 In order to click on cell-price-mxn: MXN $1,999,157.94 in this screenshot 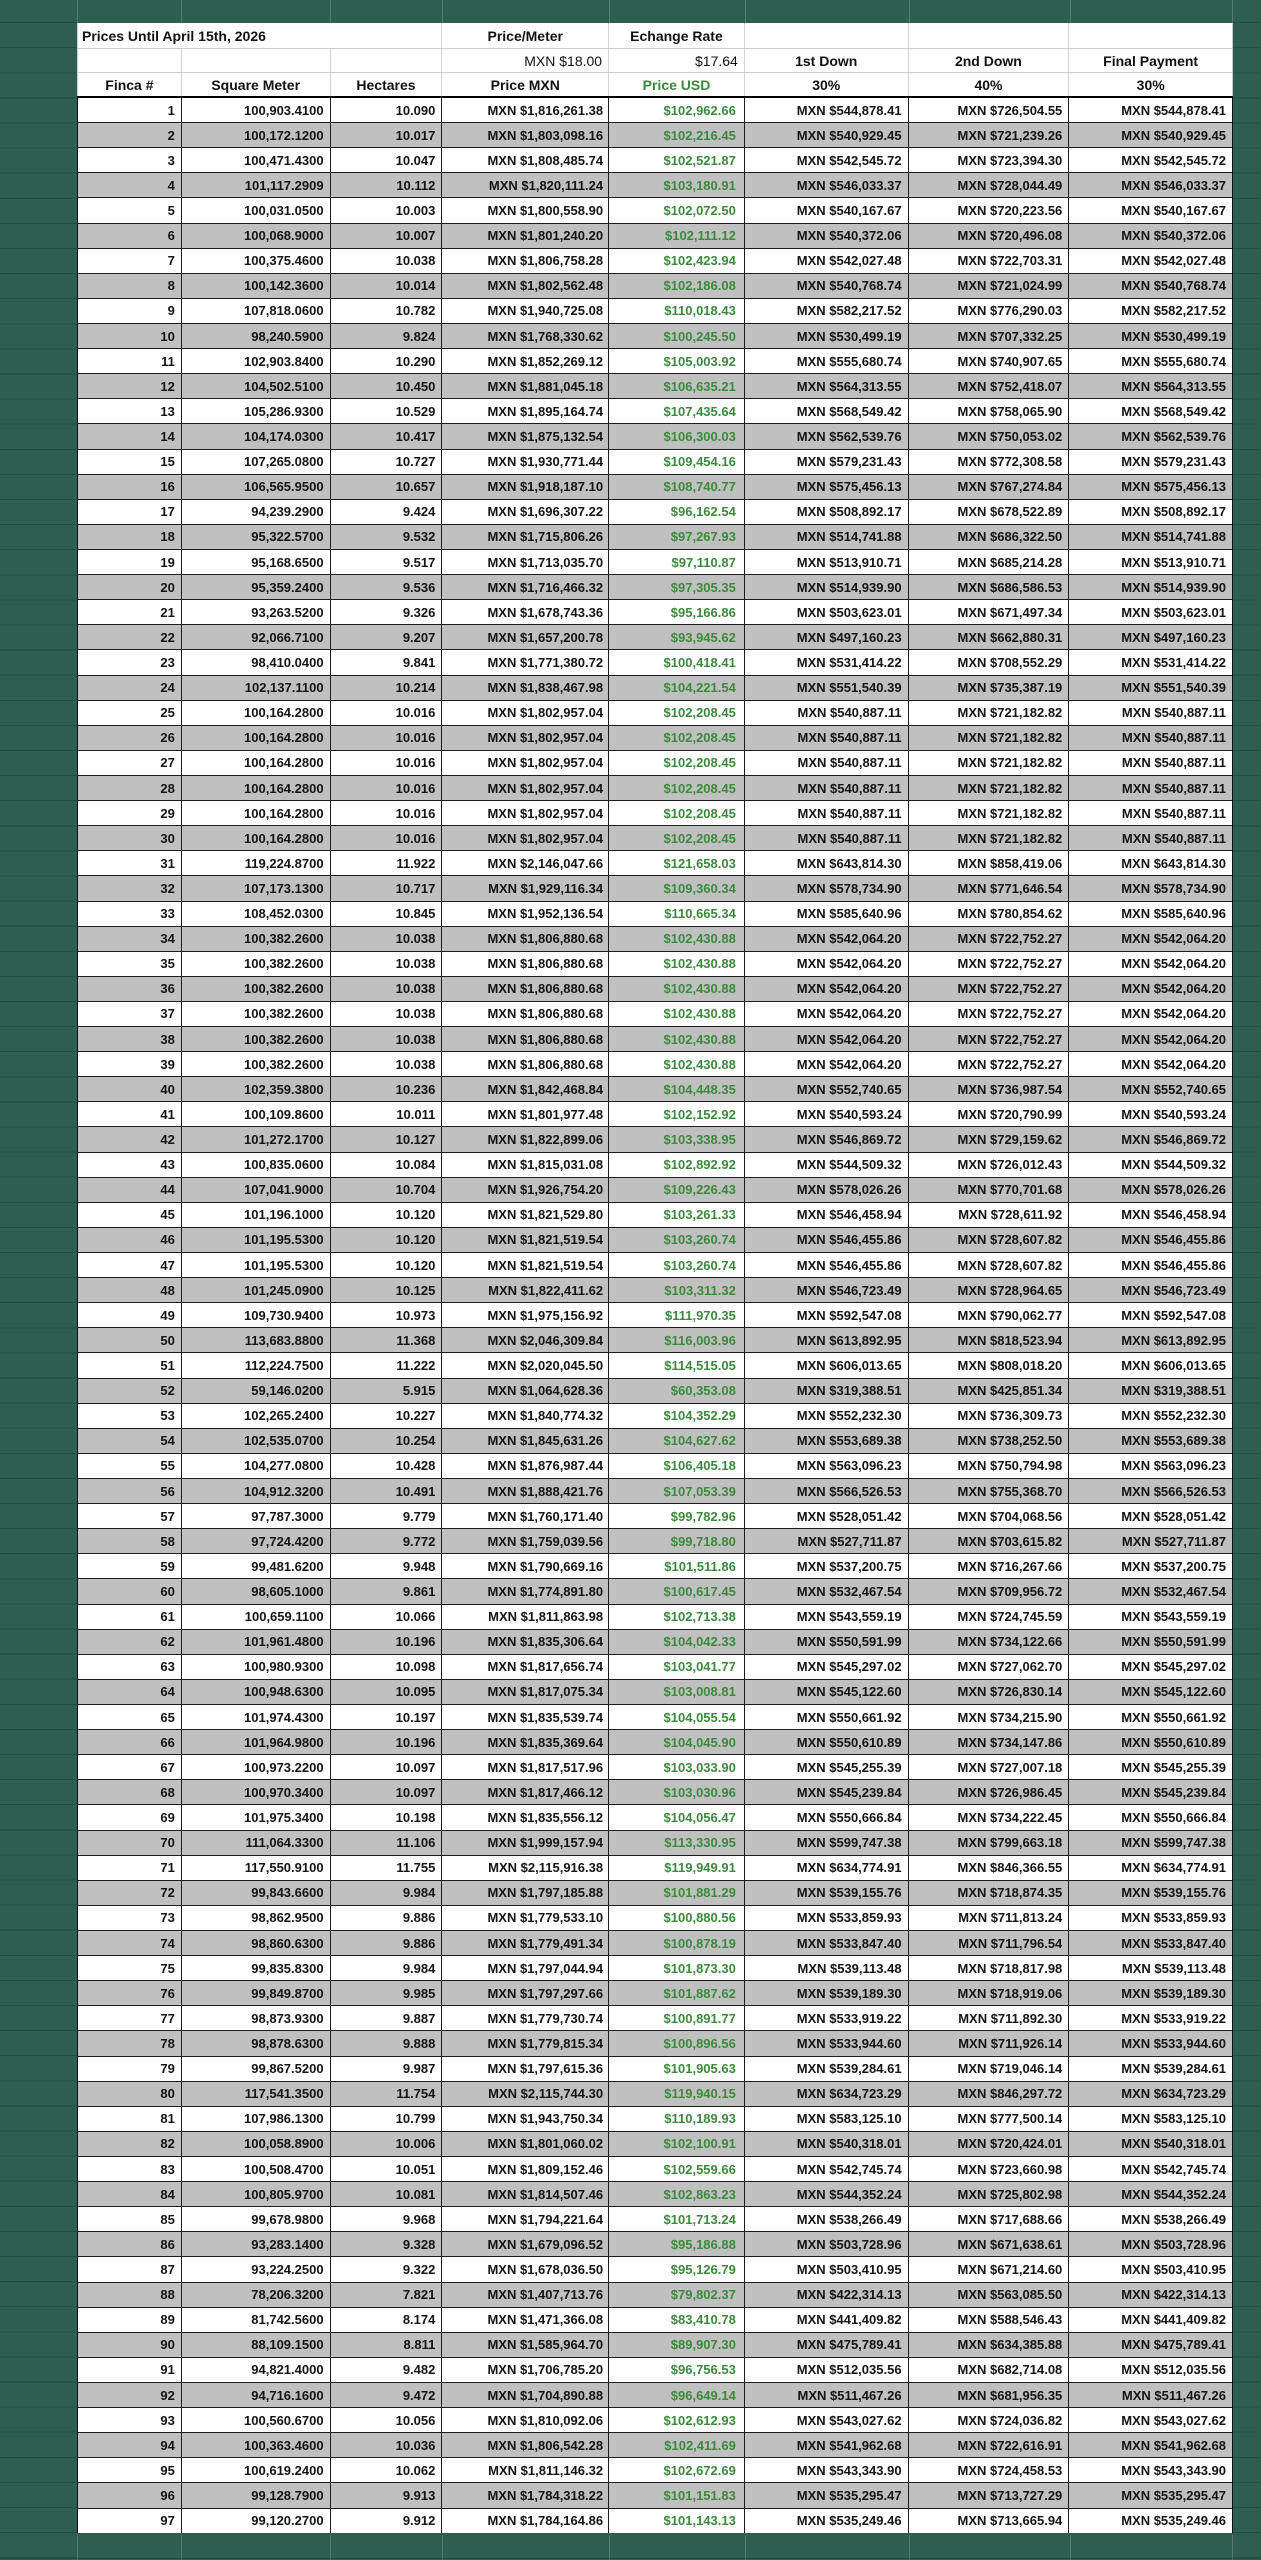, I will do `click(526, 1842)`.